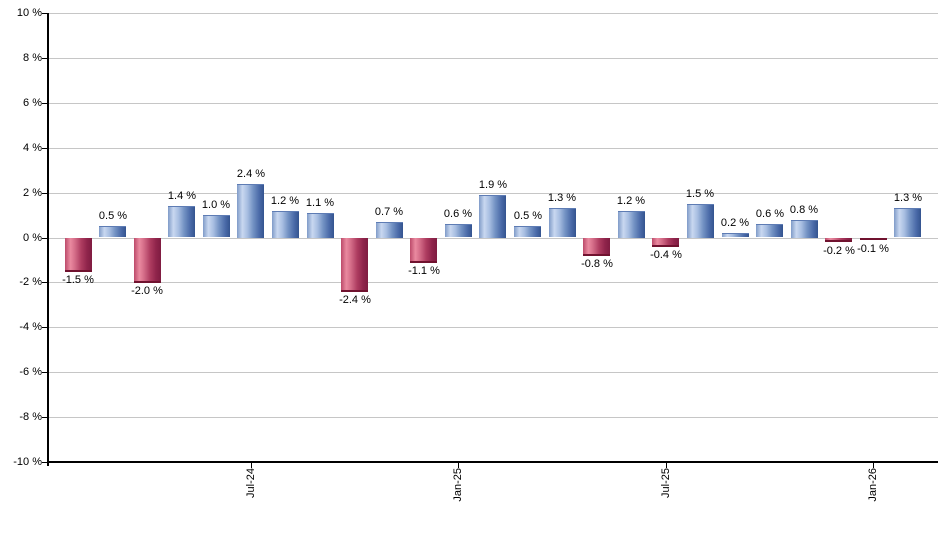 The width and height of the screenshot is (940, 550). Describe the element at coordinates (182, 196) in the screenshot. I see `bar-value-label: 1.4 %` at that location.